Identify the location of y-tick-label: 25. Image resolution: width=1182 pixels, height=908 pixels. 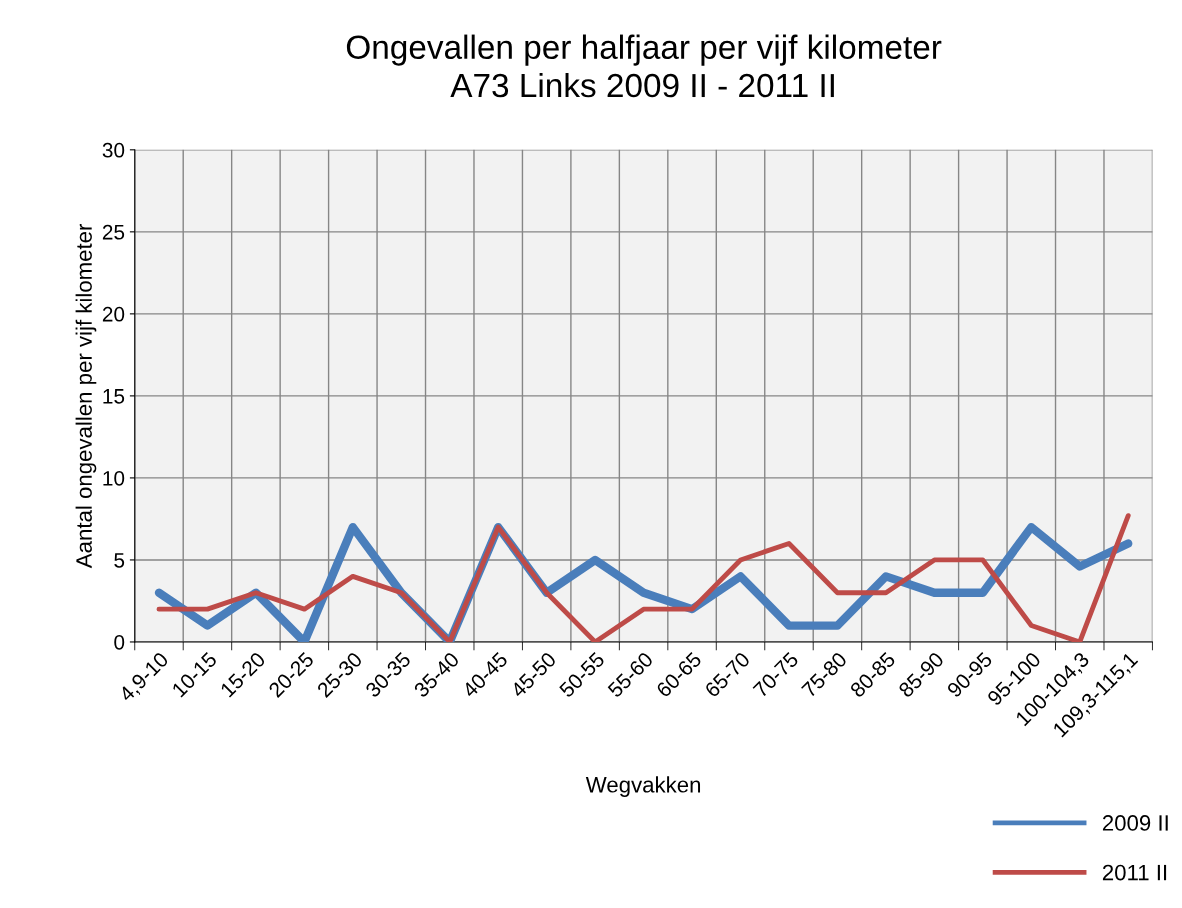
(113, 232).